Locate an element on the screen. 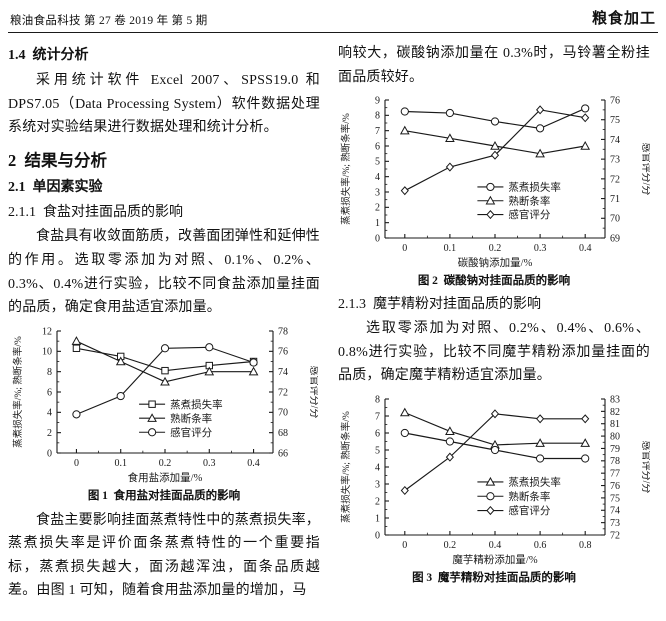 This screenshot has width=666, height=621. svg-text: 蒸煮损失率 is located at coordinates (534, 187).